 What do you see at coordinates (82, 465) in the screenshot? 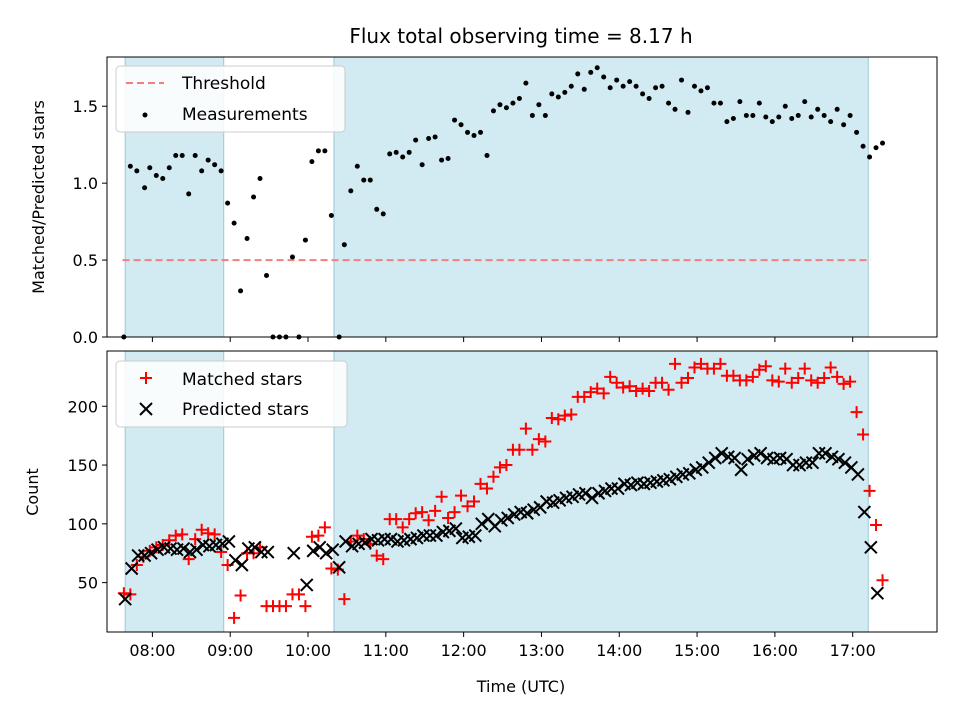
I see `y-tick-label: 150` at bounding box center [82, 465].